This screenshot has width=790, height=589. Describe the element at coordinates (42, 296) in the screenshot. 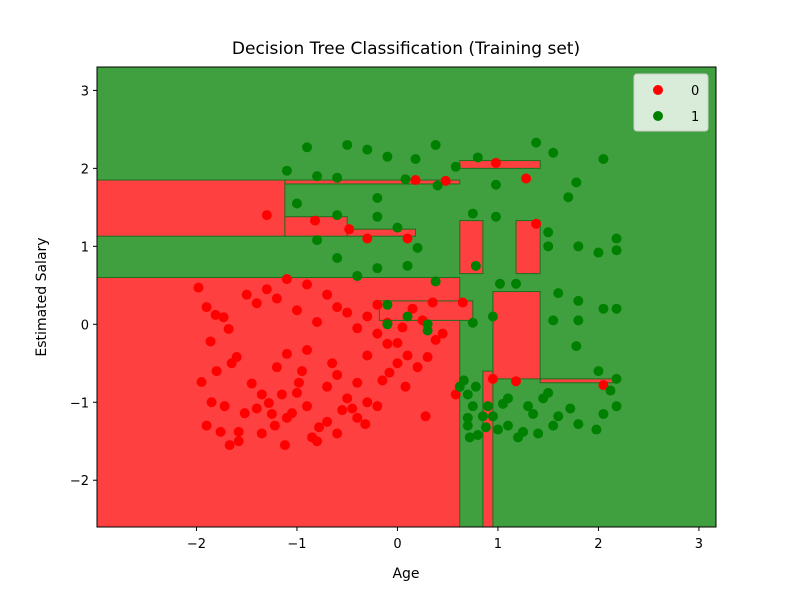

I see `y-axis-label: Estimated Salary` at that location.